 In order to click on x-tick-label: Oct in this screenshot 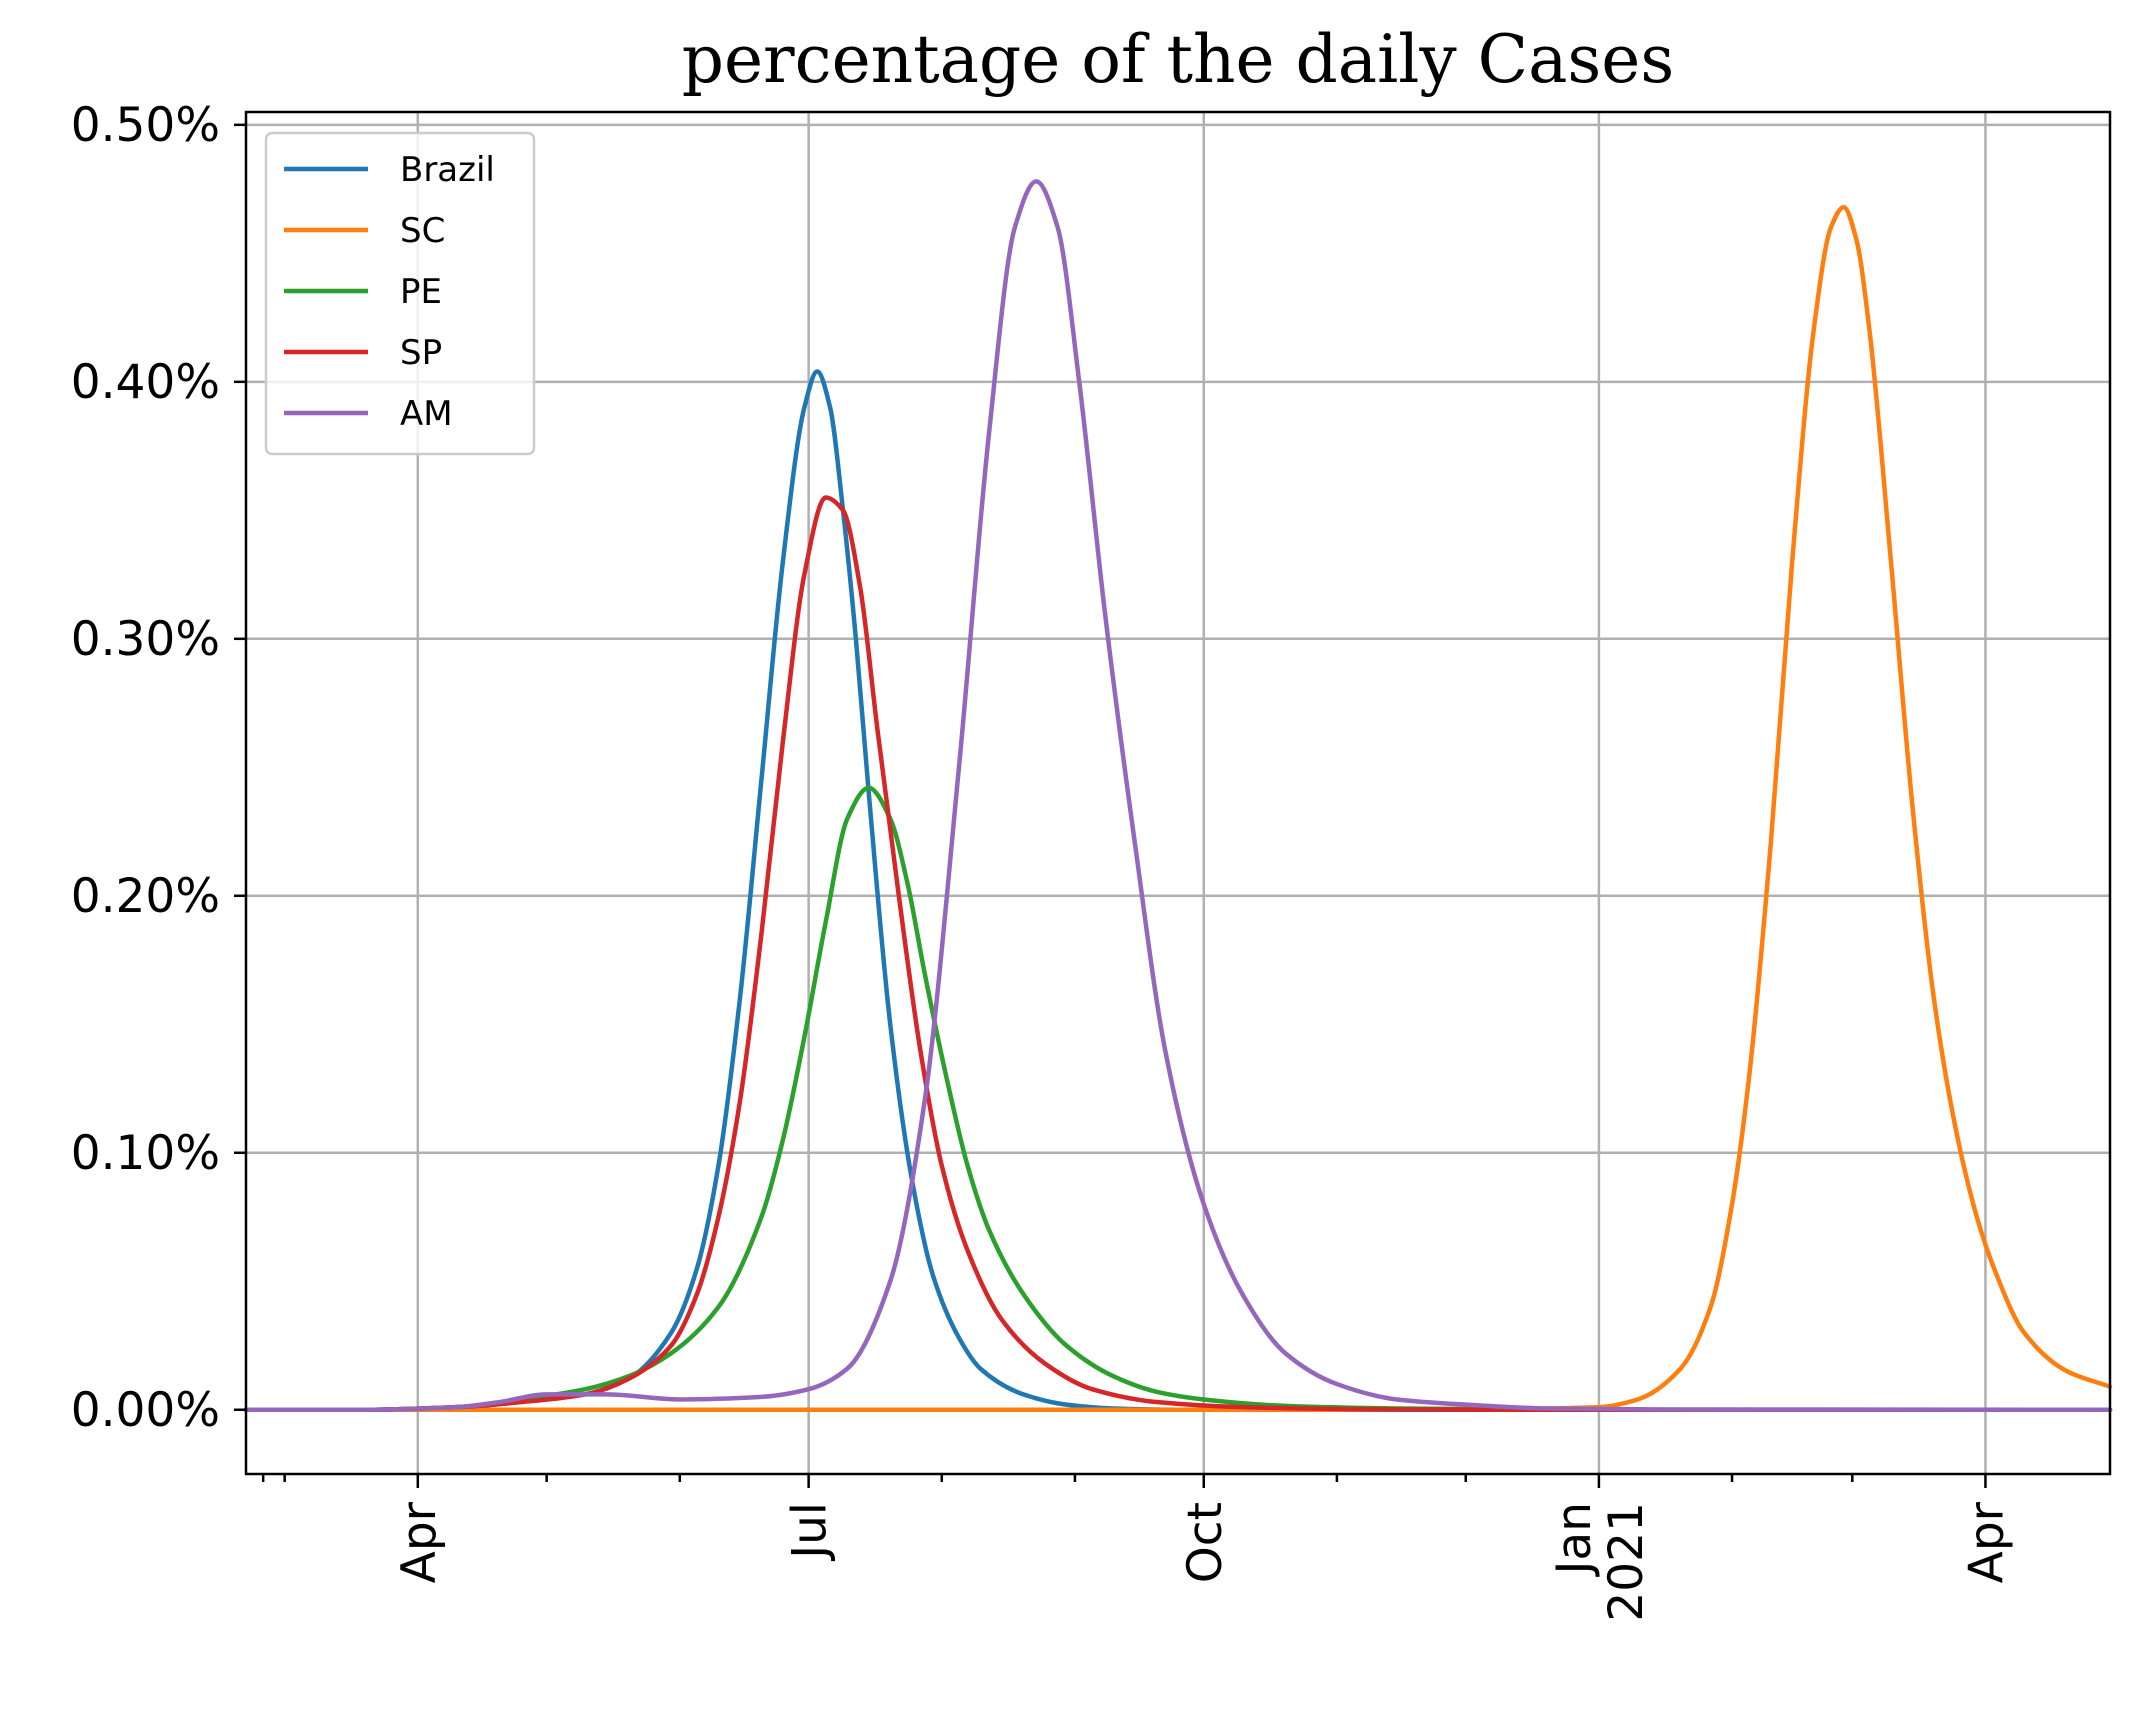, I will do `click(1205, 1542)`.